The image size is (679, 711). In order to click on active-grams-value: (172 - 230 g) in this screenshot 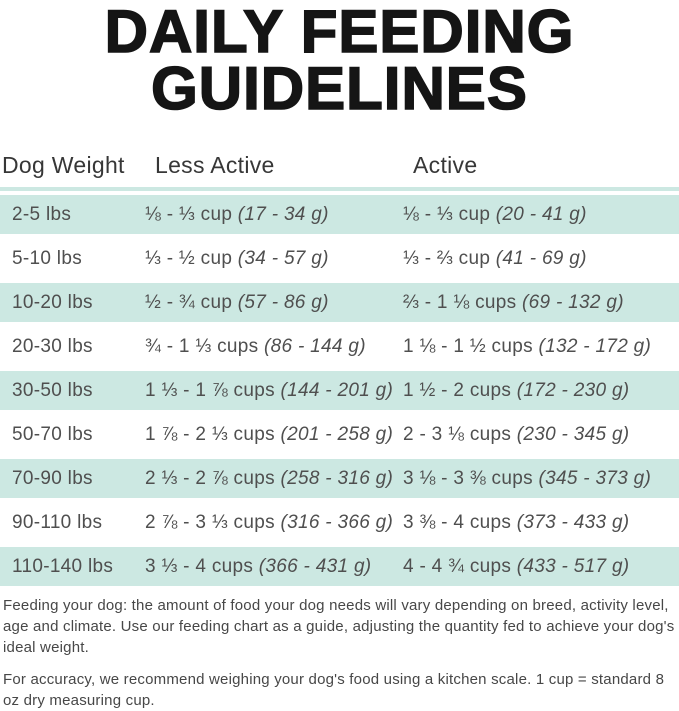, I will do `click(573, 390)`.